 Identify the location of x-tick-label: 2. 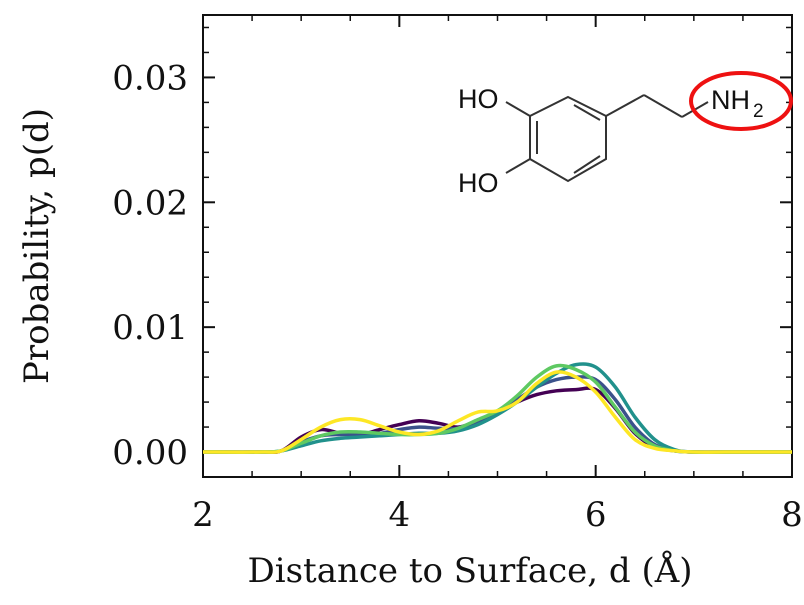
(203, 515).